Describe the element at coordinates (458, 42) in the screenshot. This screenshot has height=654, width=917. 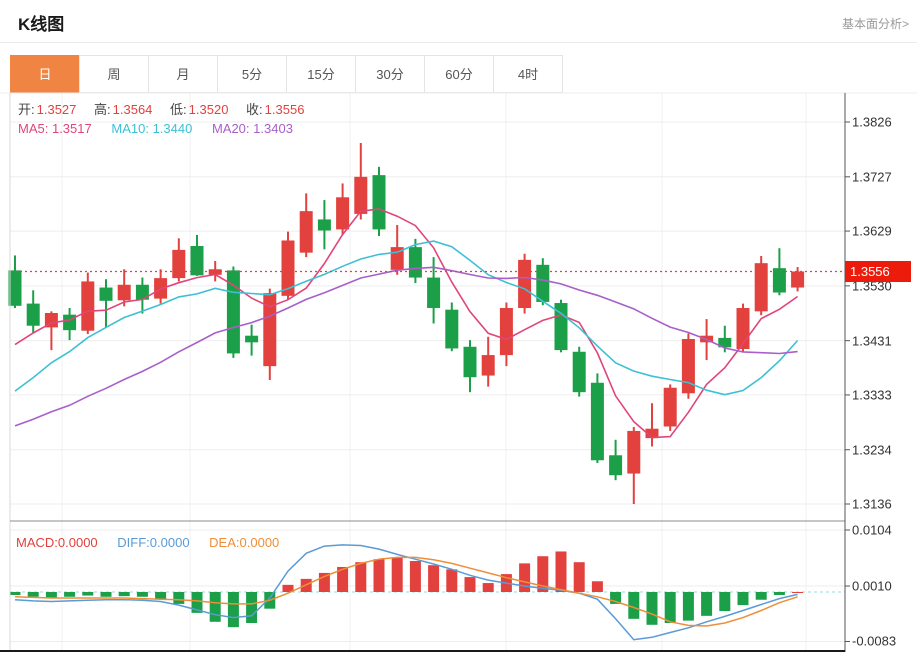
I see `header-divider` at that location.